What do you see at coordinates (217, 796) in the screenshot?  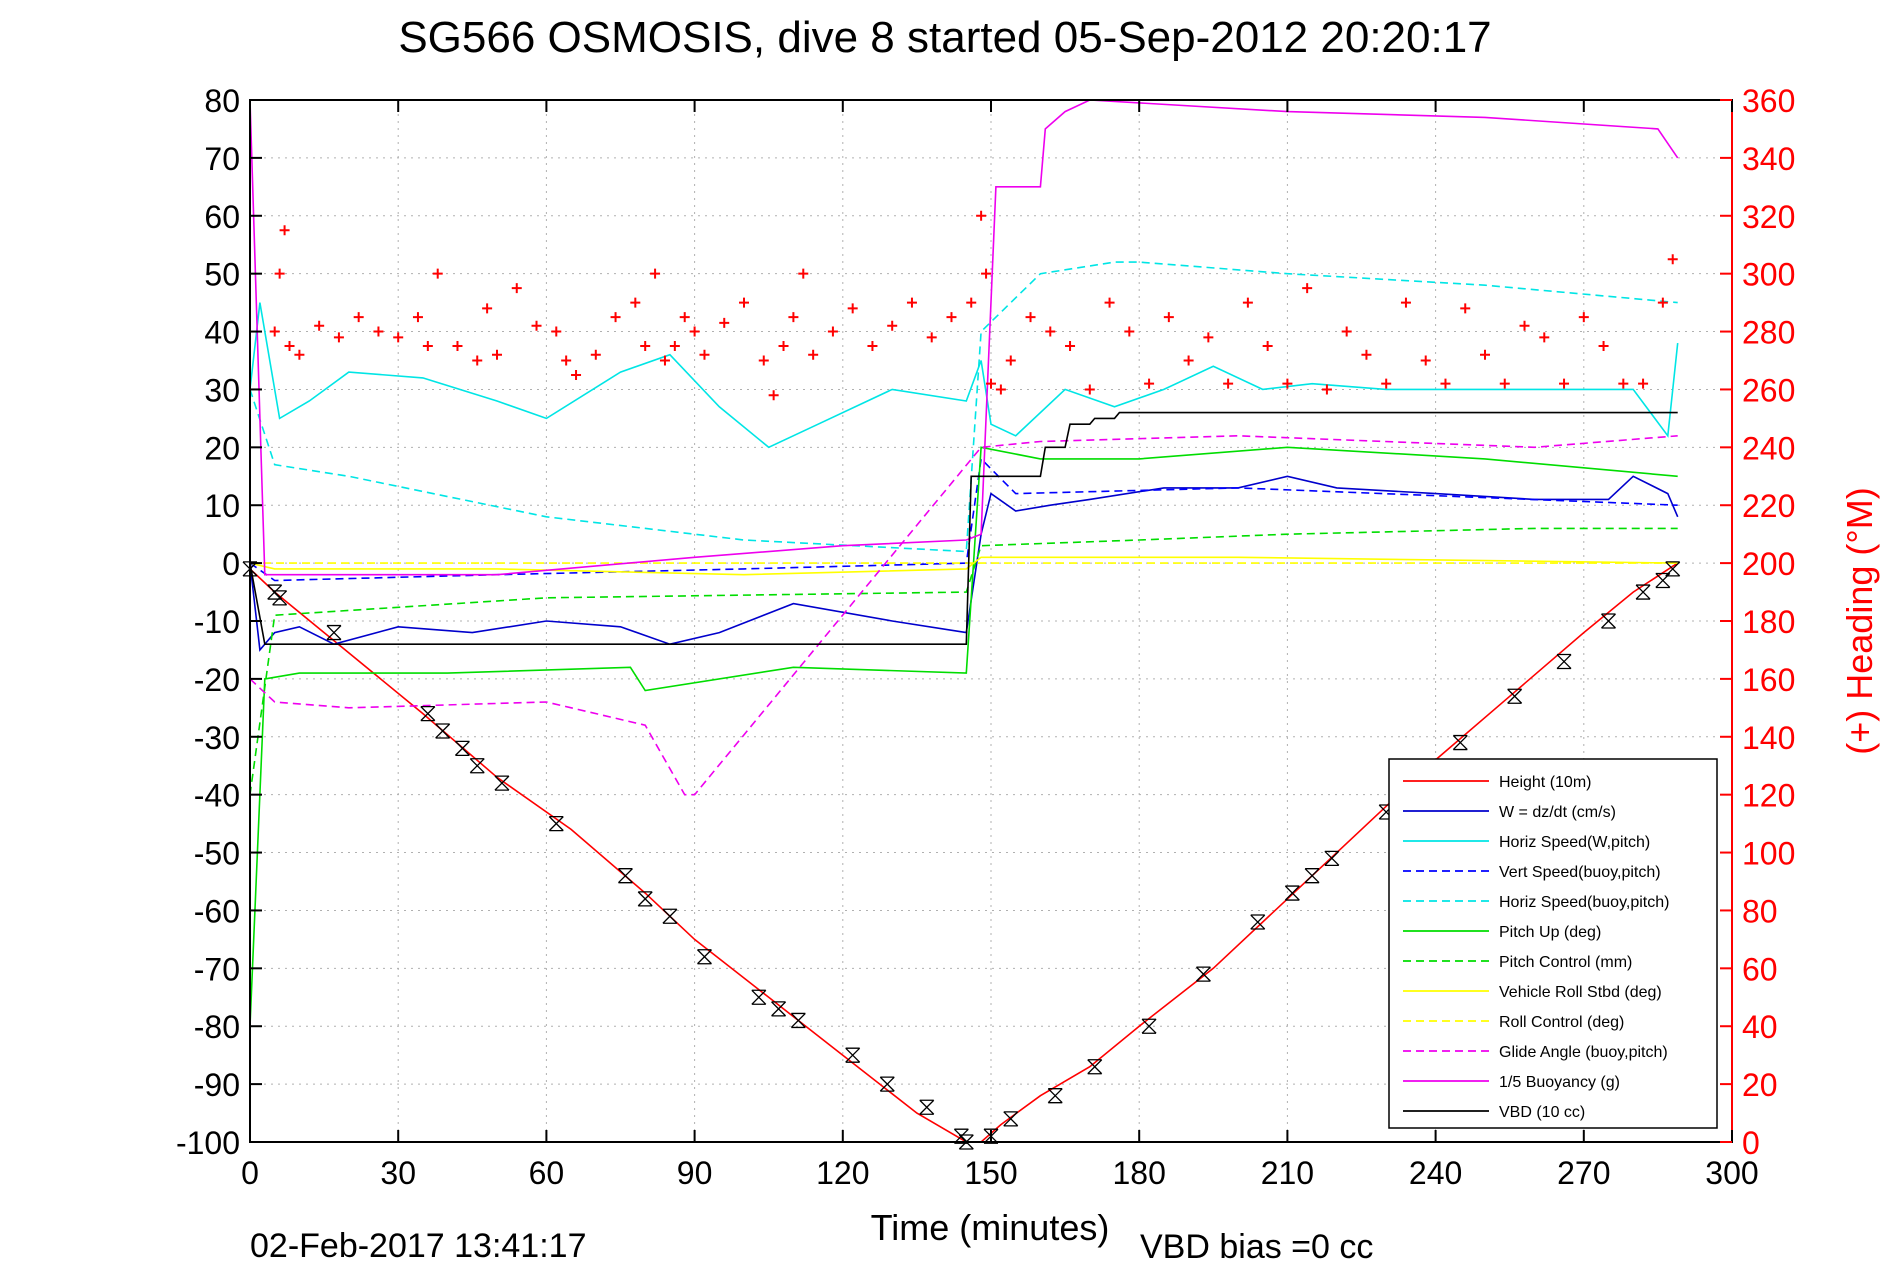 I see `y-tick-label: -40` at bounding box center [217, 796].